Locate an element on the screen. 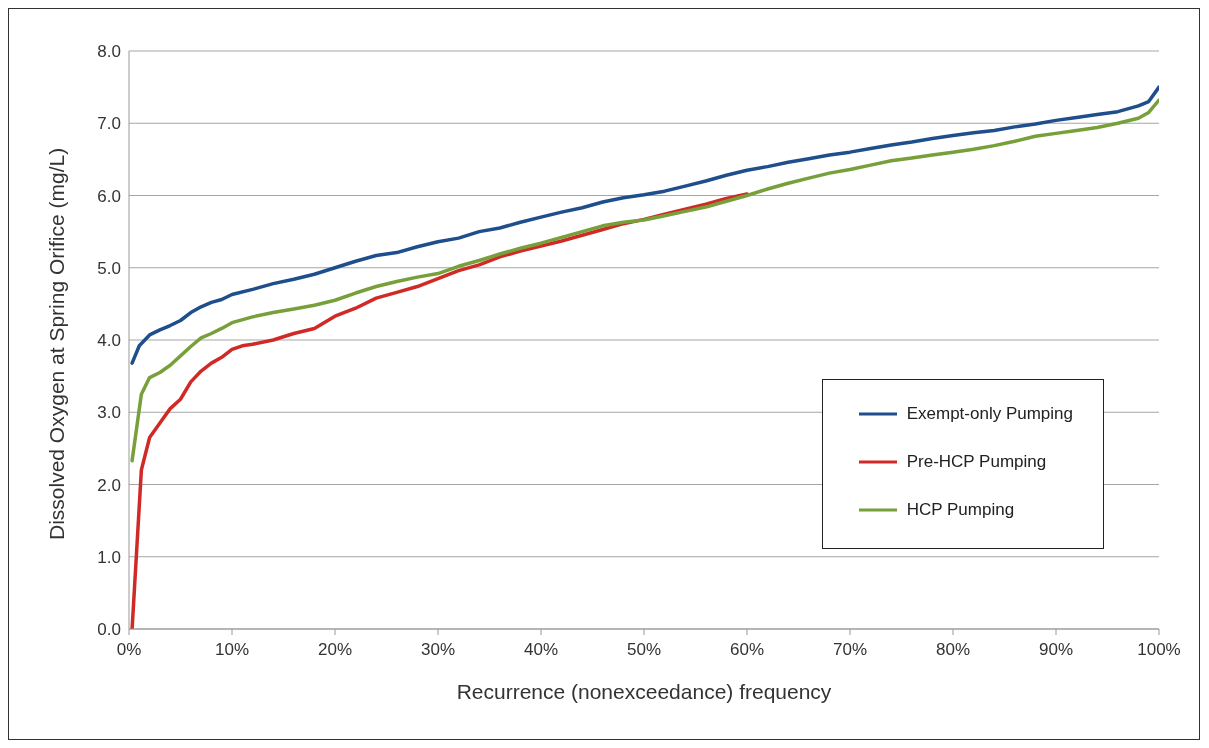  y-tick-label: 2.0 is located at coordinates (109, 485).